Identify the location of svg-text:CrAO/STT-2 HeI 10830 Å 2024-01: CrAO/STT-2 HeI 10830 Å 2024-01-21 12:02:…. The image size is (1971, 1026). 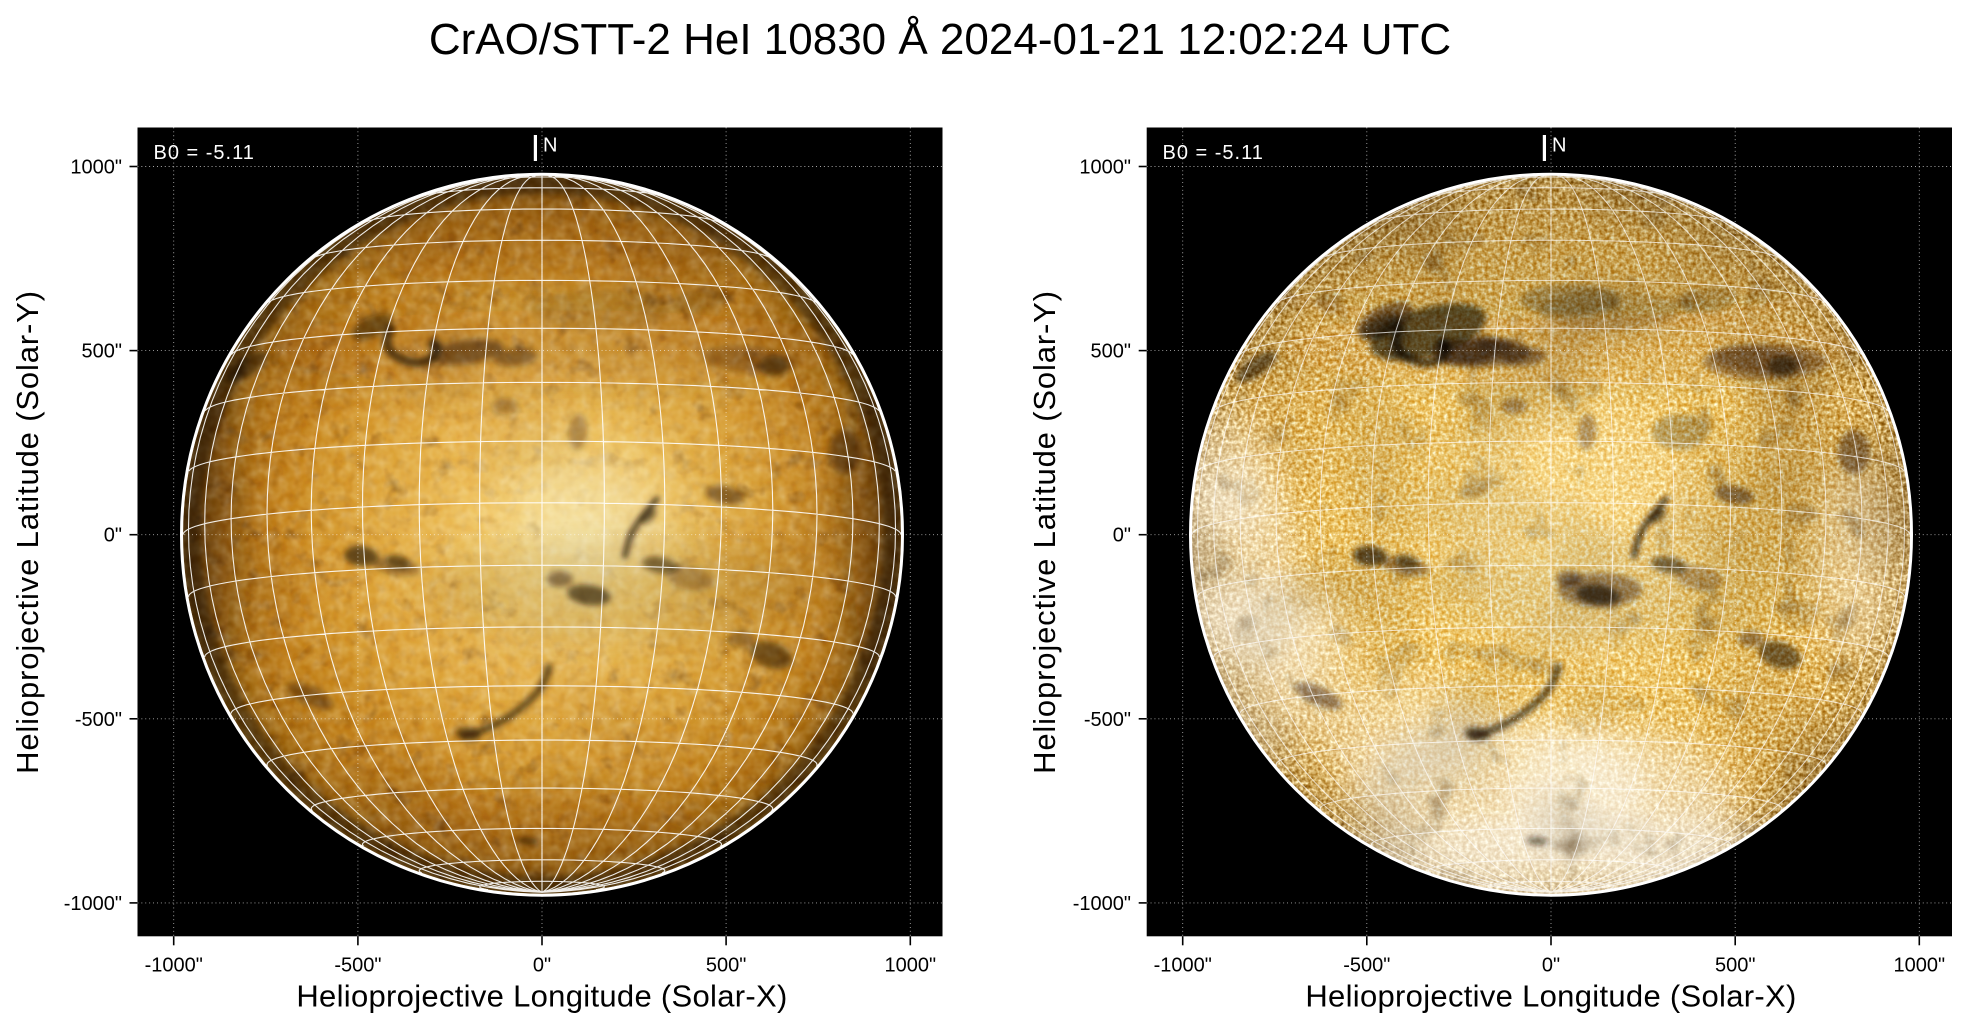
(940, 39).